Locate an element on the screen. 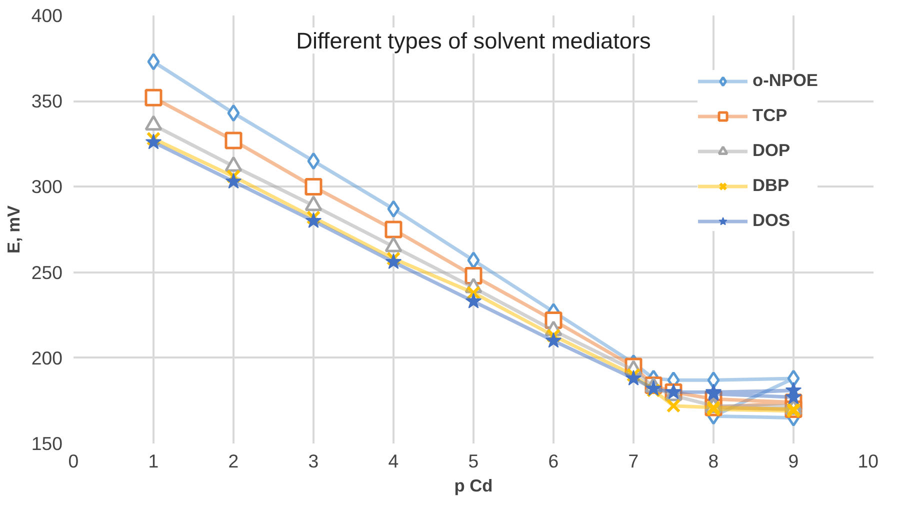 This screenshot has width=921, height=526. x-tick-label: 3 is located at coordinates (313, 461).